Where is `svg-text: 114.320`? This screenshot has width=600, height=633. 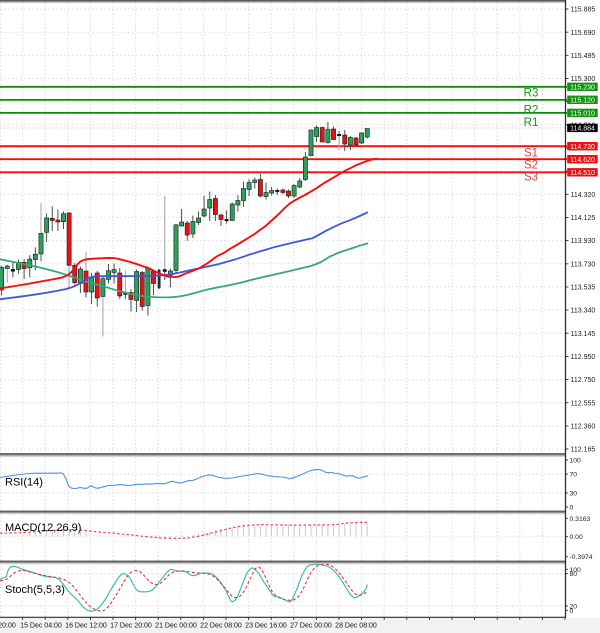
svg-text: 114.320 is located at coordinates (583, 195).